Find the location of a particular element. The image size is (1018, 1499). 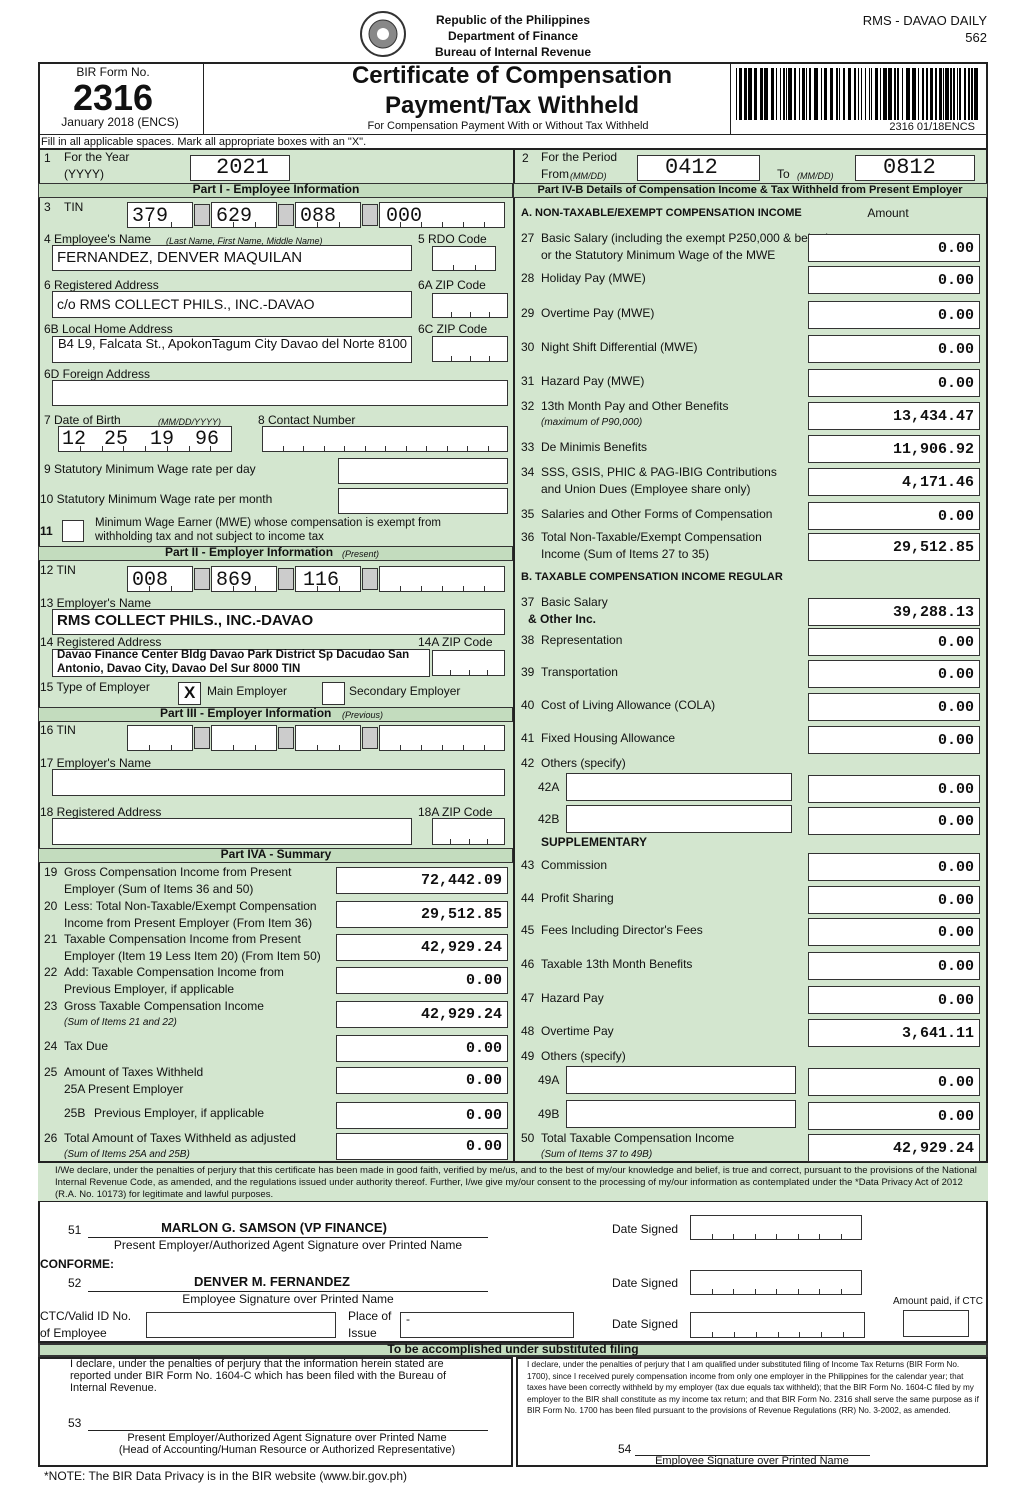

items-amount: 29,512.85 is located at coordinates (933, 547).